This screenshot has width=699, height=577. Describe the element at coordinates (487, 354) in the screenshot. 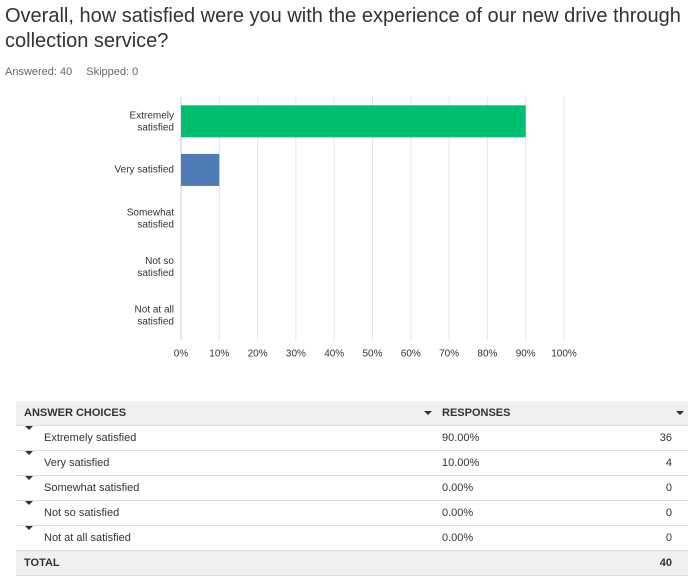

I see `x-tick-label: 80%` at that location.